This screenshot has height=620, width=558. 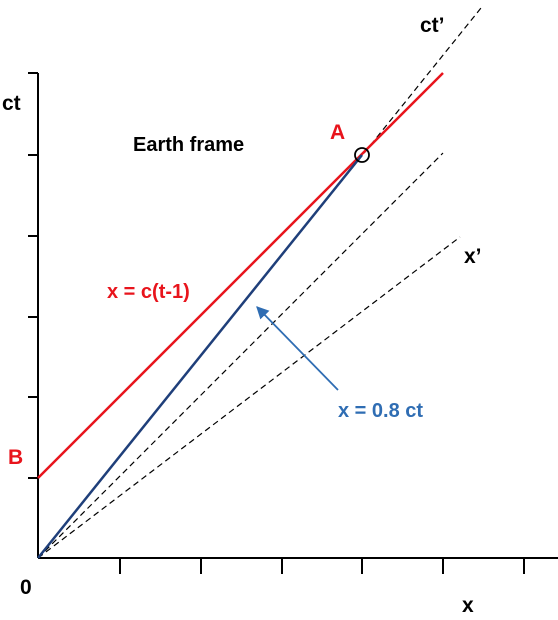 I want to click on blue-line-equation: x = 0.8 ct, so click(x=380, y=411).